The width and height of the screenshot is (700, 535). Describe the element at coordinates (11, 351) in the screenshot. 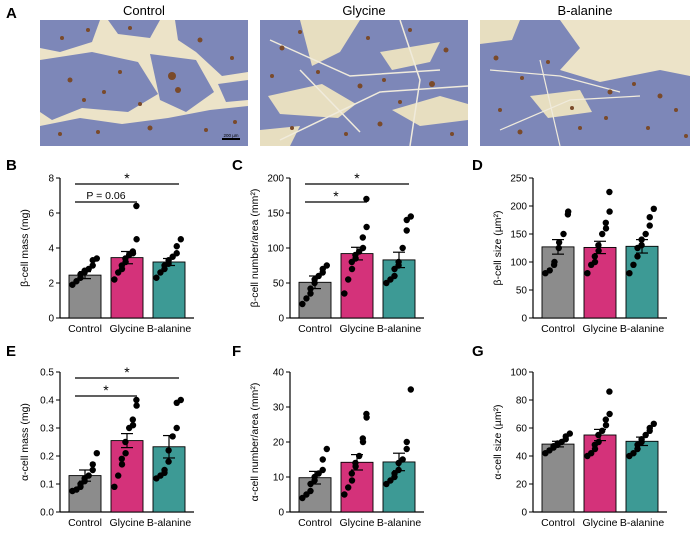

I see `panel-letter-e: E` at that location.